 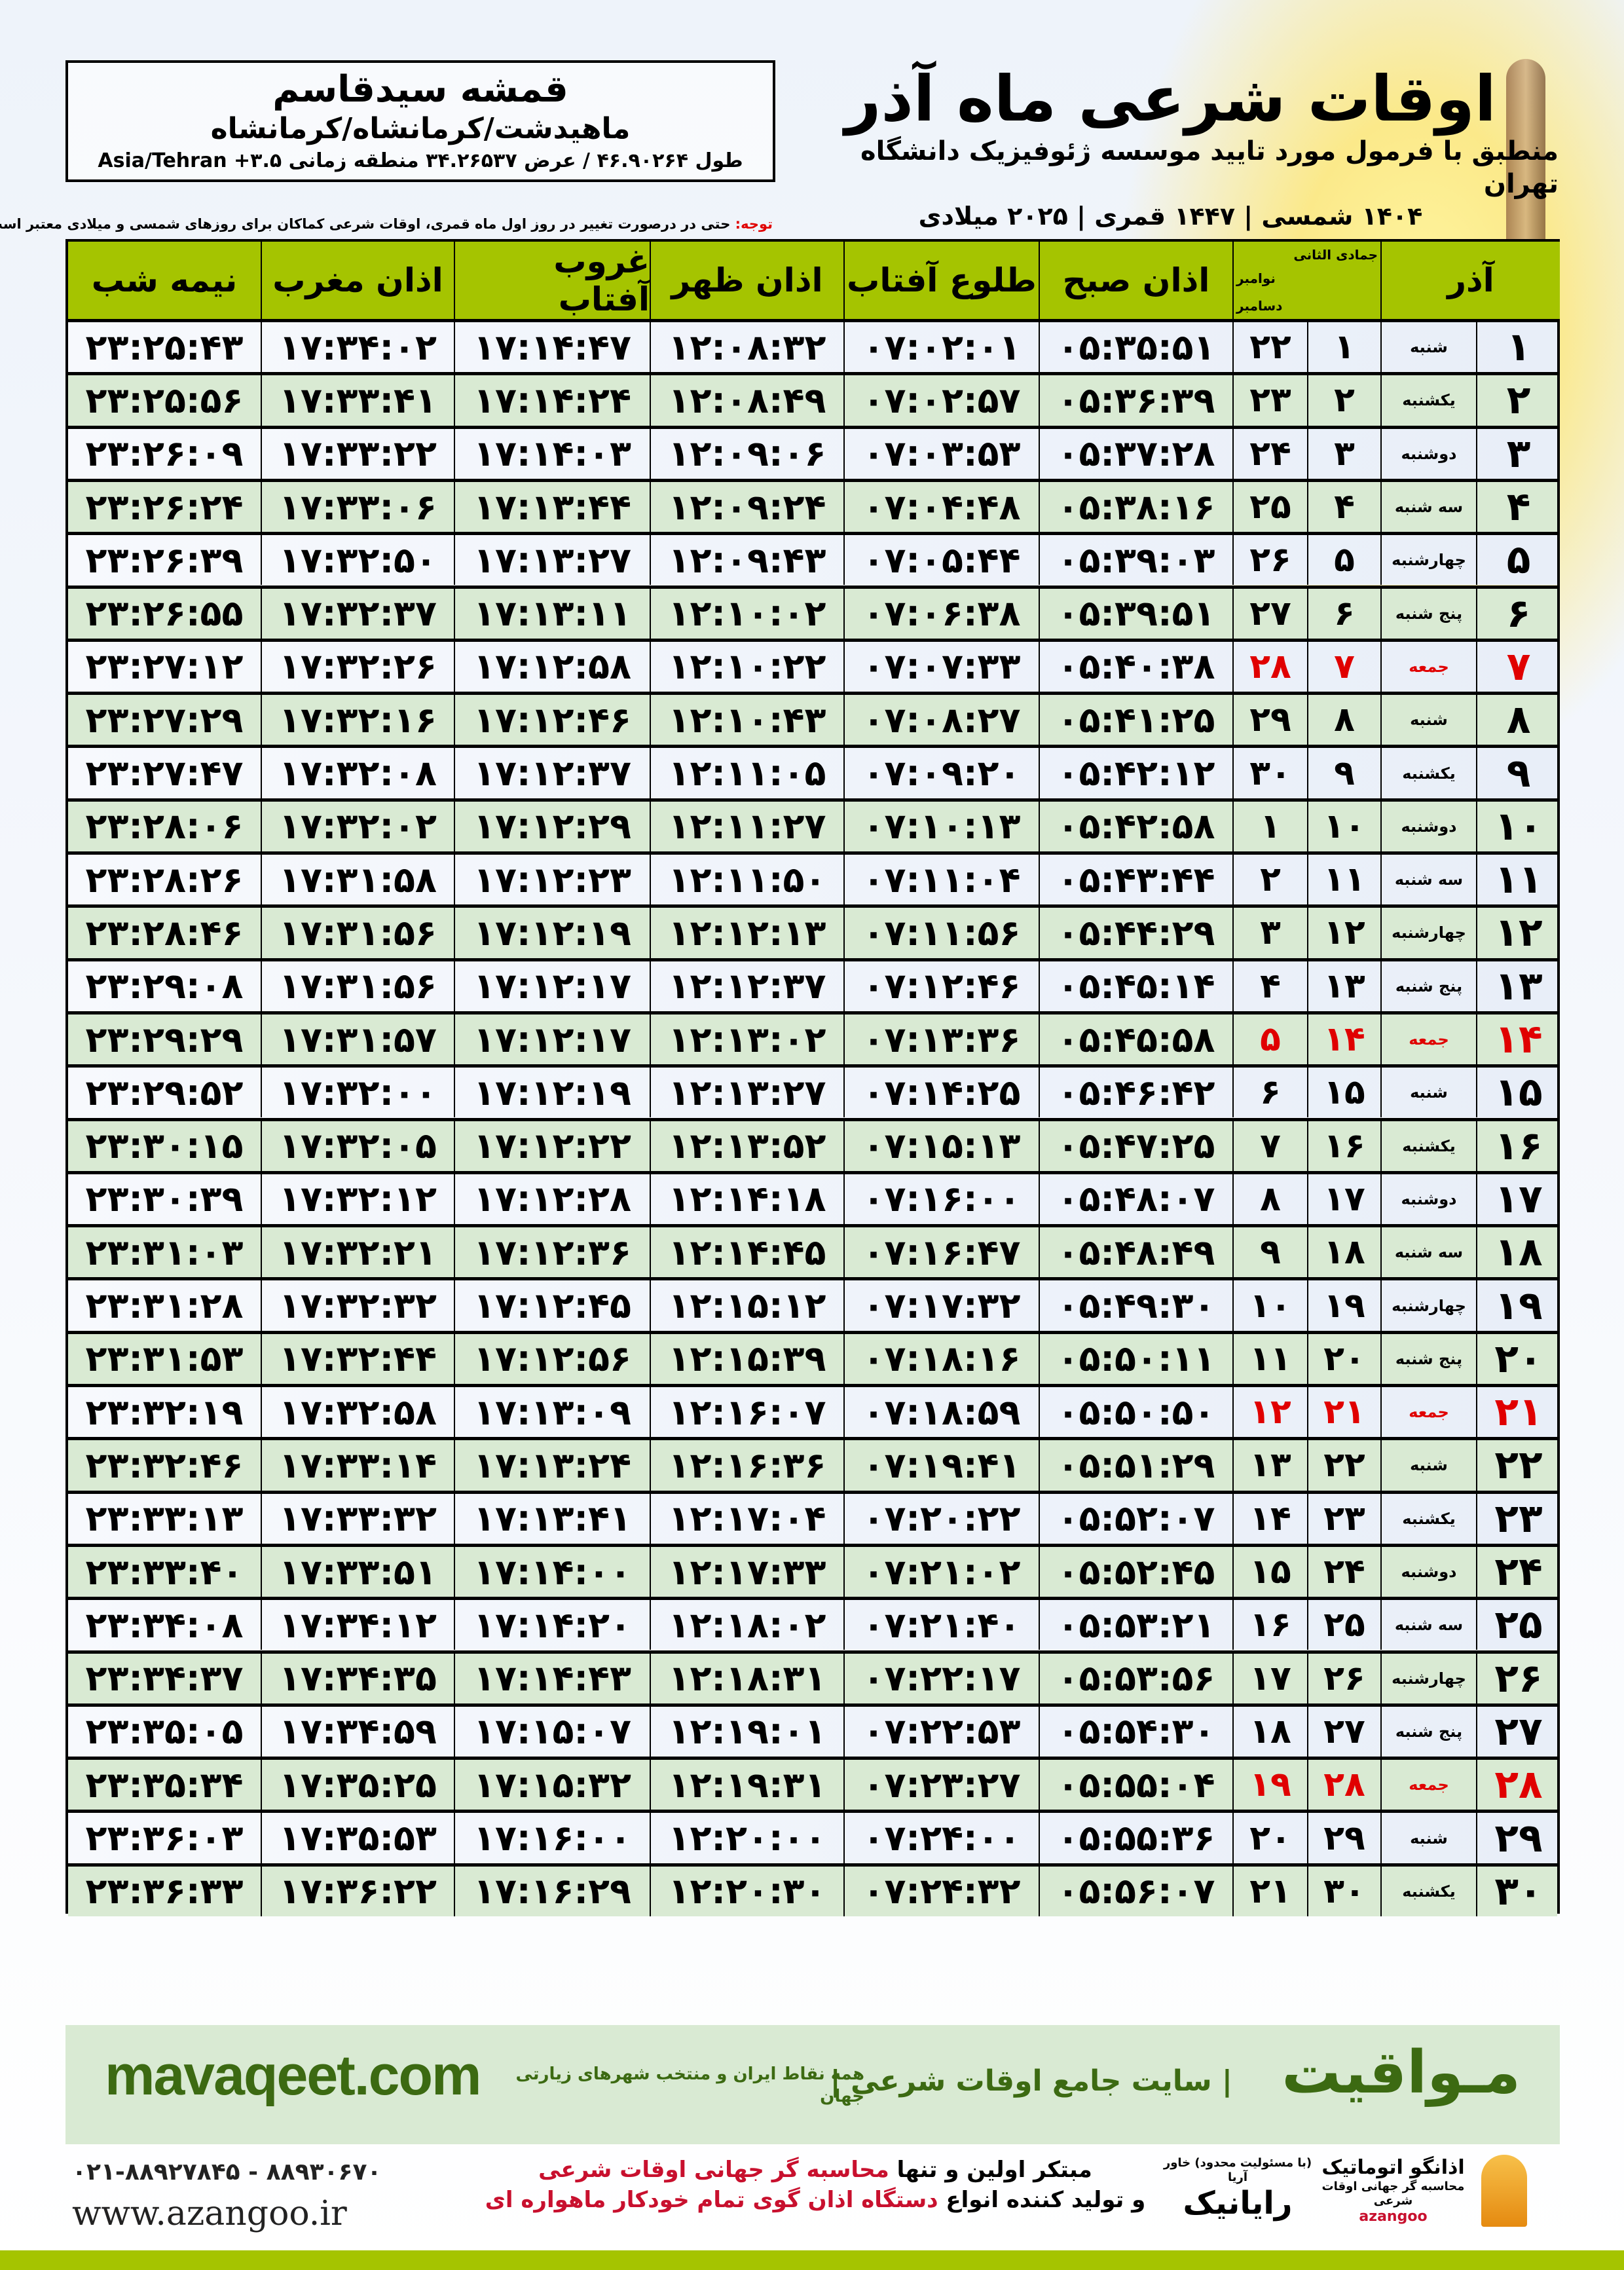 What do you see at coordinates (358, 666) in the screenshot?
I see `cell-maghreb: ۱۷:۳۲:۲۶` at bounding box center [358, 666].